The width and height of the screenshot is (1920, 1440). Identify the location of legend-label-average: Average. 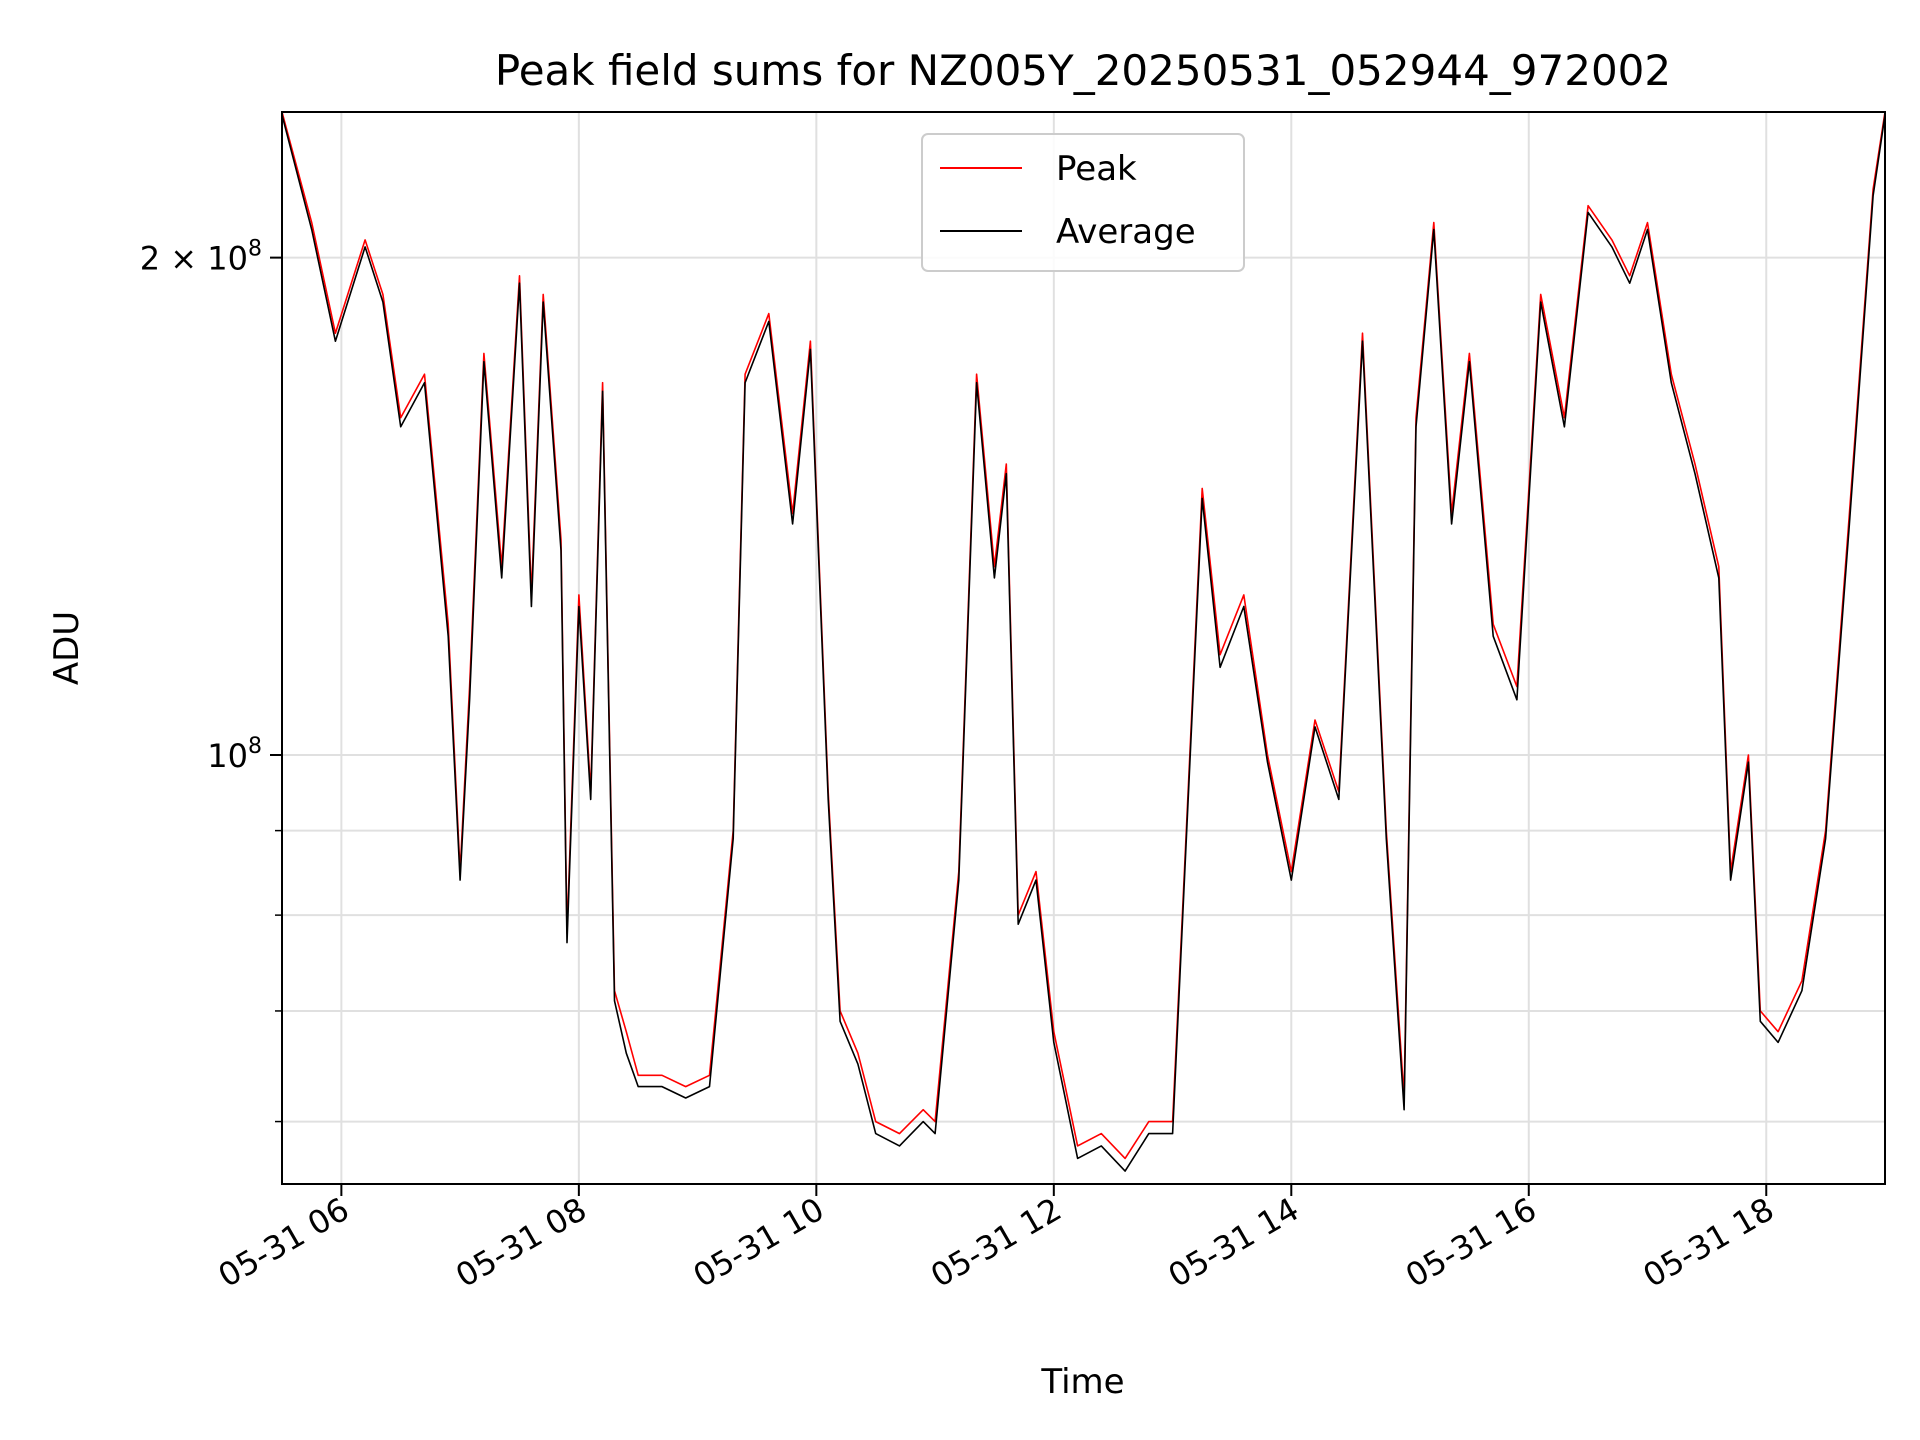
(1126, 232).